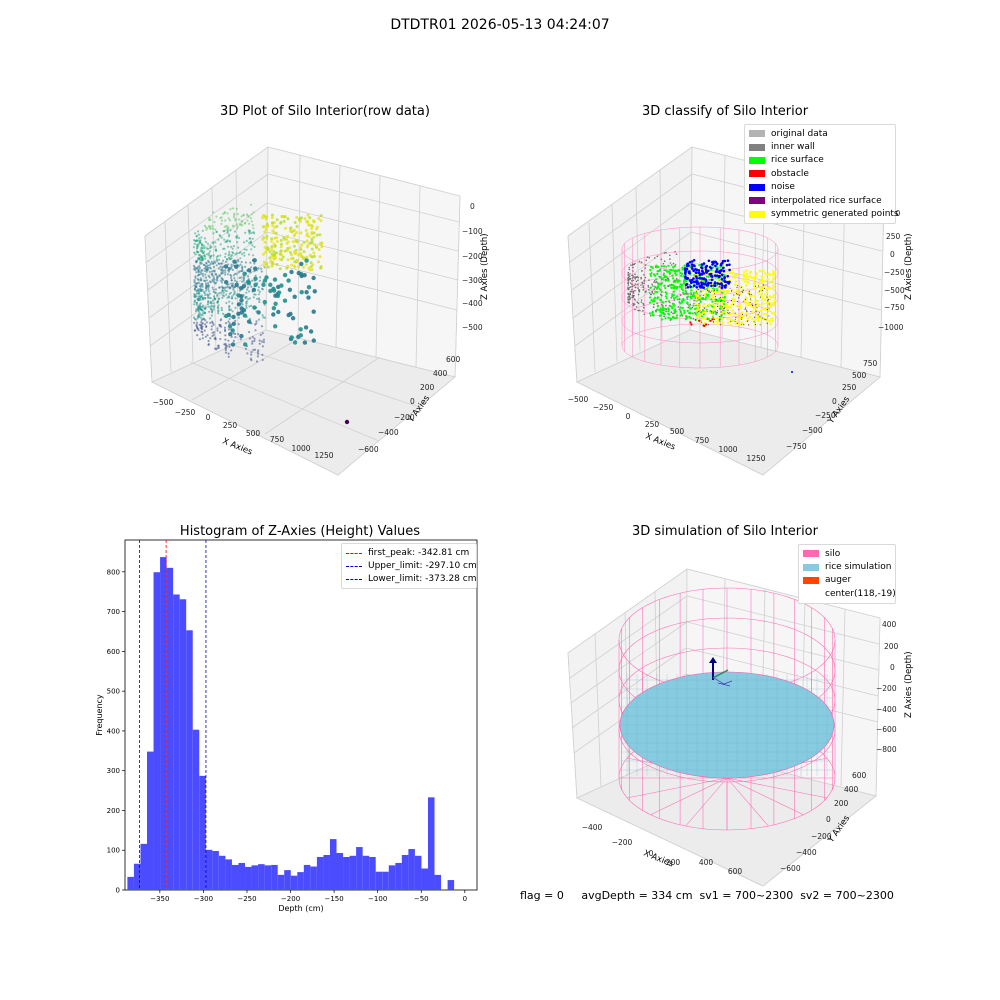 The height and width of the screenshot is (1000, 1000). What do you see at coordinates (652, 424) in the screenshot?
I see `x-tick: 250` at bounding box center [652, 424].